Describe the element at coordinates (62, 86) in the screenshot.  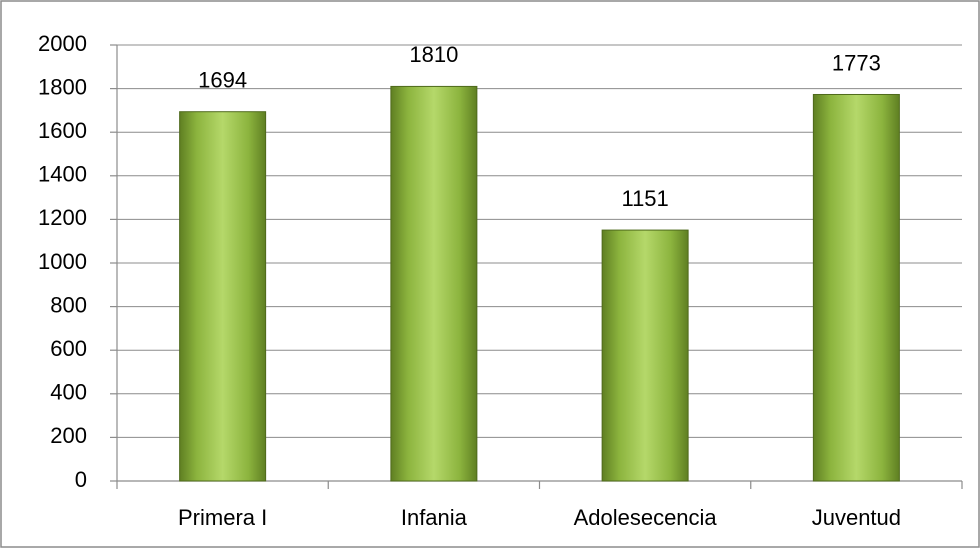
I see `y-tick-label: 1800` at that location.